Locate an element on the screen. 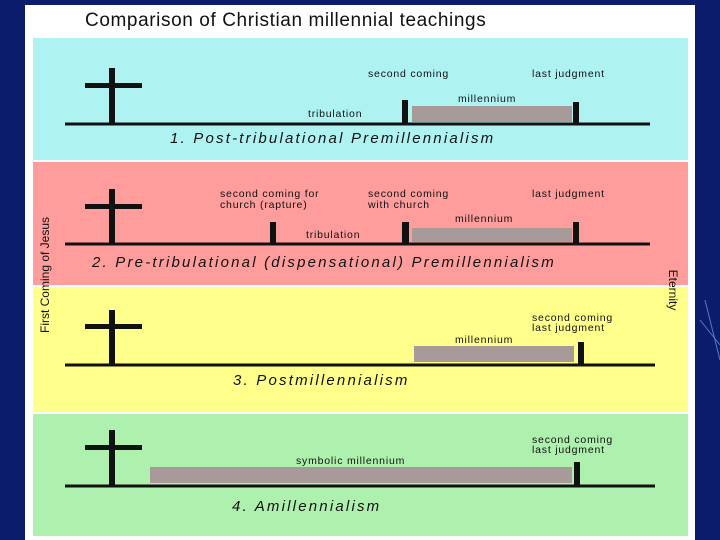 The image size is (720, 540). label: church (rapture) is located at coordinates (264, 205).